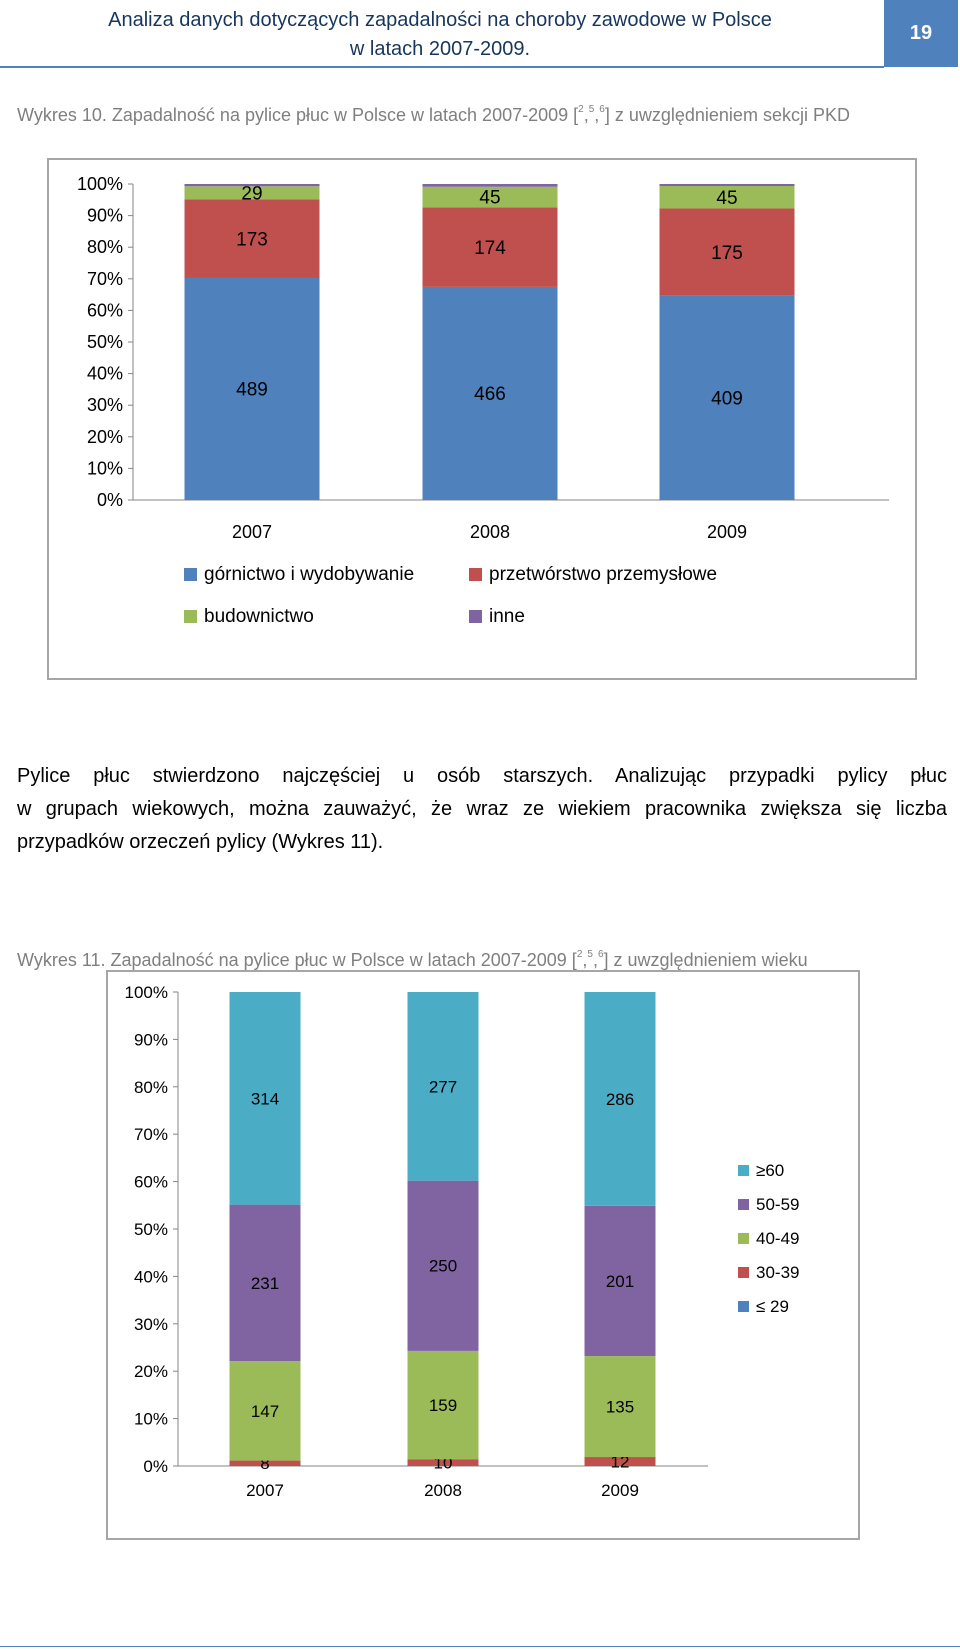  I want to click on data-label: 409, so click(727, 399).